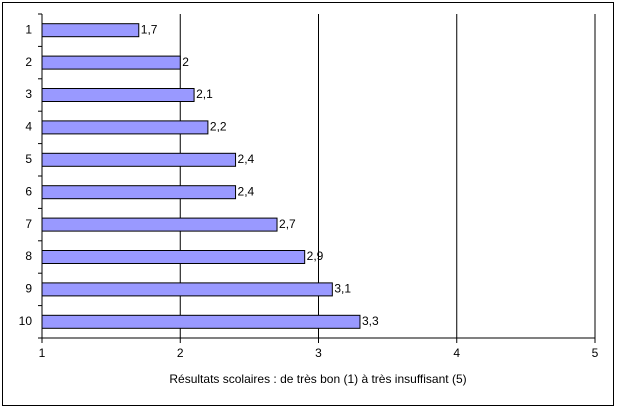 This screenshot has height=409, width=617. Describe the element at coordinates (28, 29) in the screenshot. I see `y-tick-label: 1` at that location.